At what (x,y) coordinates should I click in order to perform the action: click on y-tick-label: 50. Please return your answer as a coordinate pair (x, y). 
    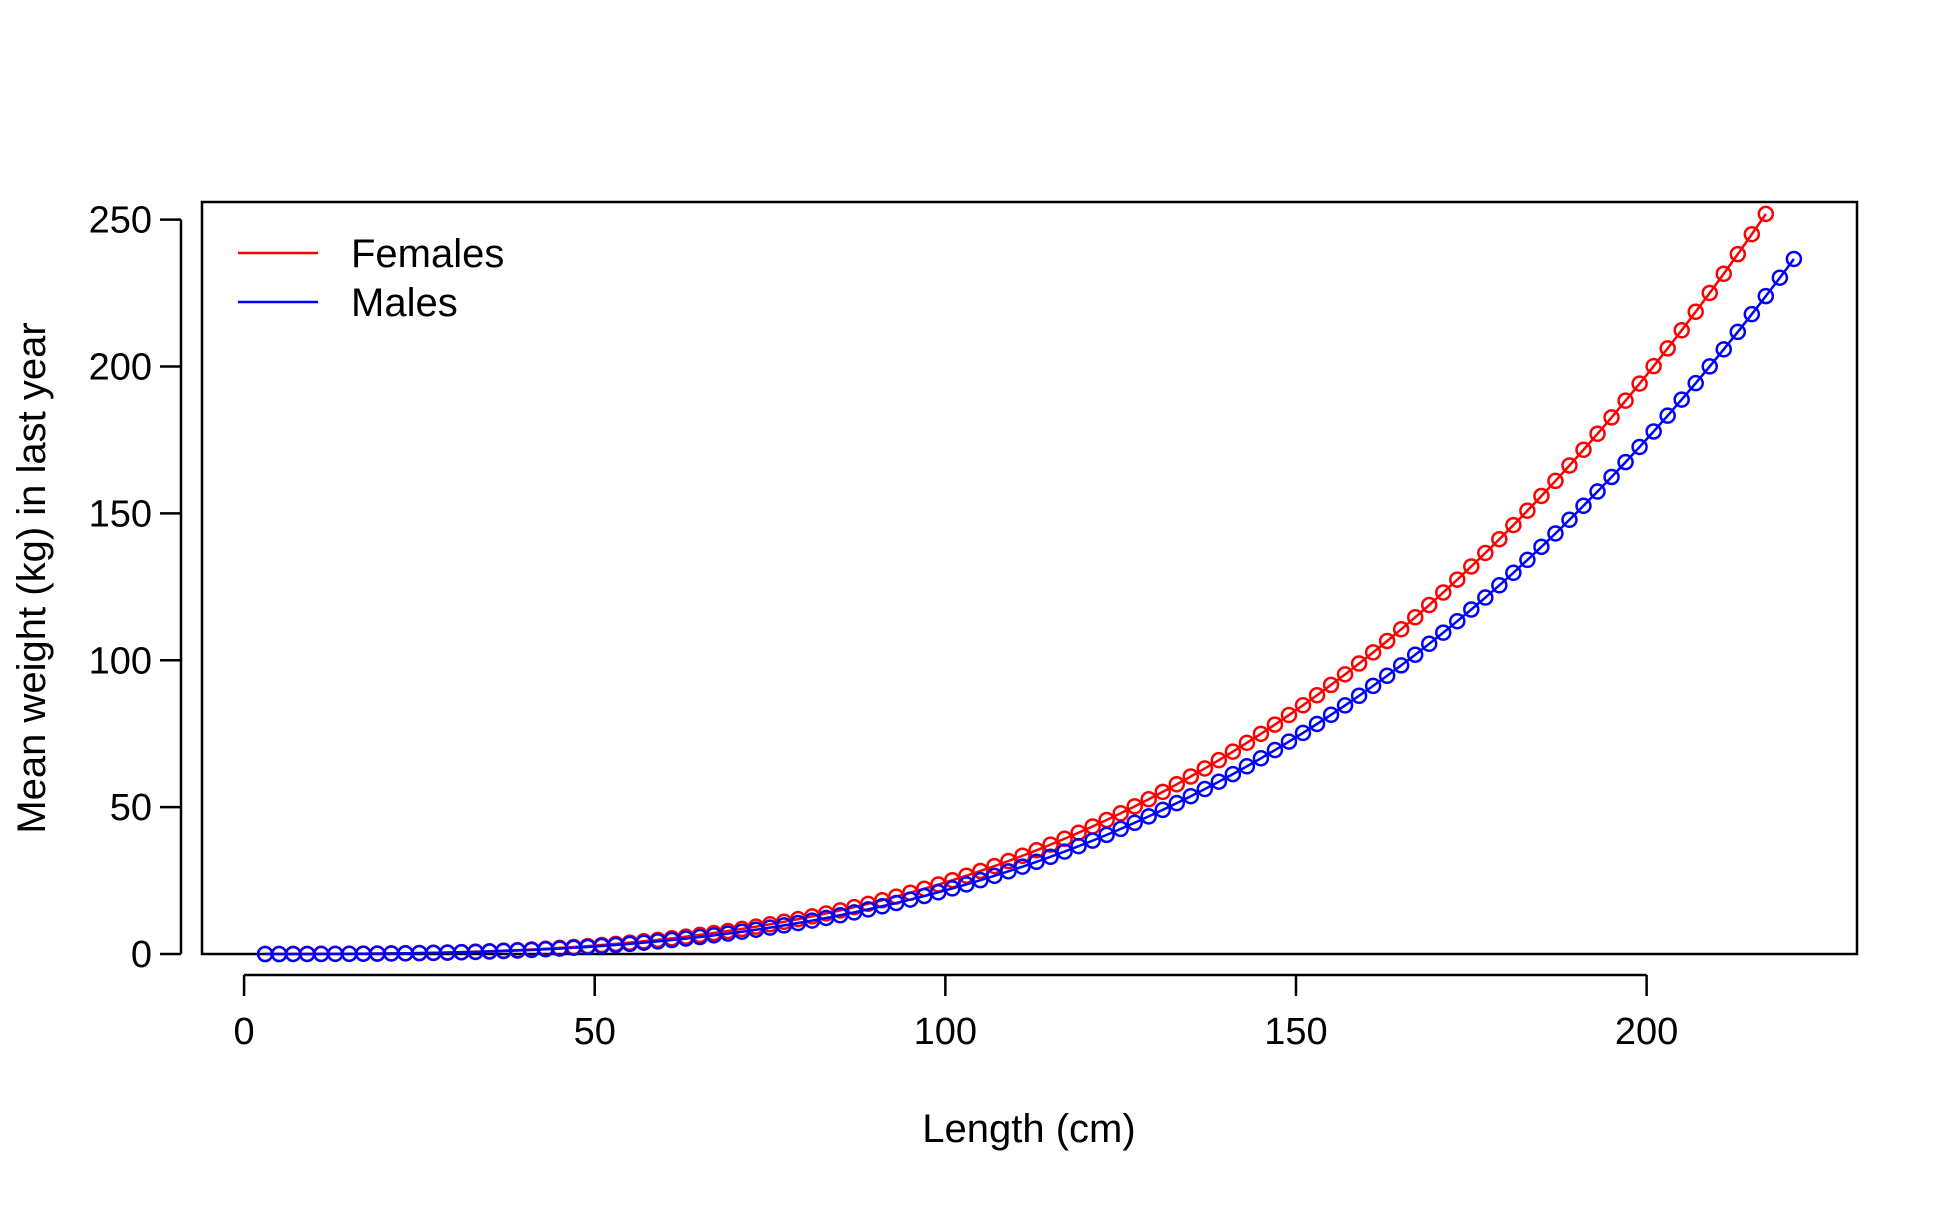
    Looking at the image, I should click on (131, 808).